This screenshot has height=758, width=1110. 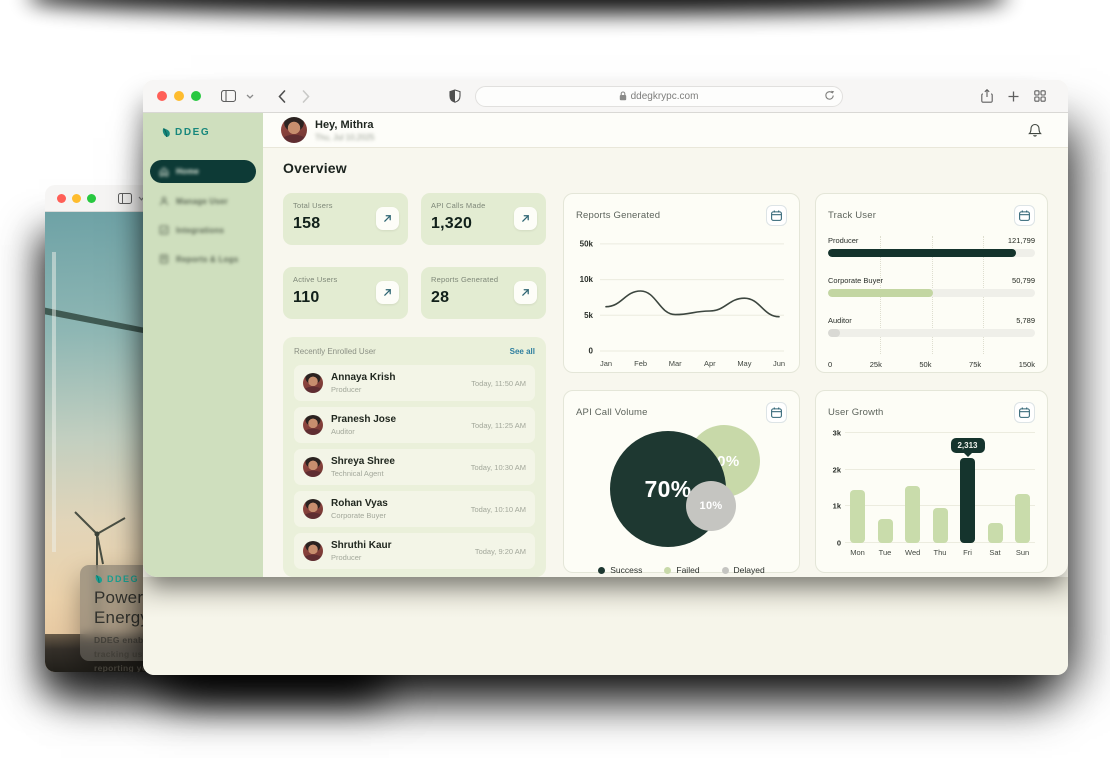 What do you see at coordinates (681, 491) in the screenshot?
I see `bubble-chart: 70% 20% 10%` at bounding box center [681, 491].